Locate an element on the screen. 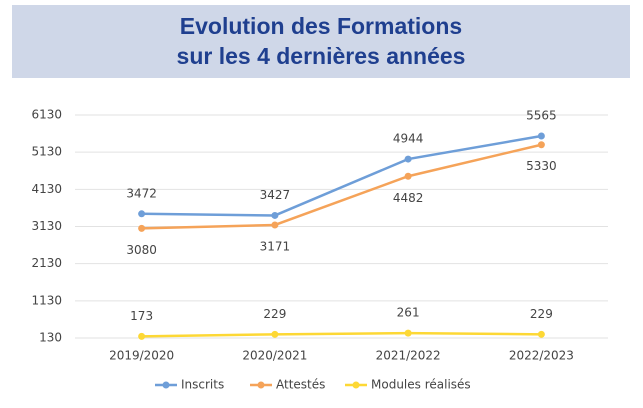 This screenshot has height=408, width=643. x-tick-label: 2019/2020 is located at coordinates (141, 356).